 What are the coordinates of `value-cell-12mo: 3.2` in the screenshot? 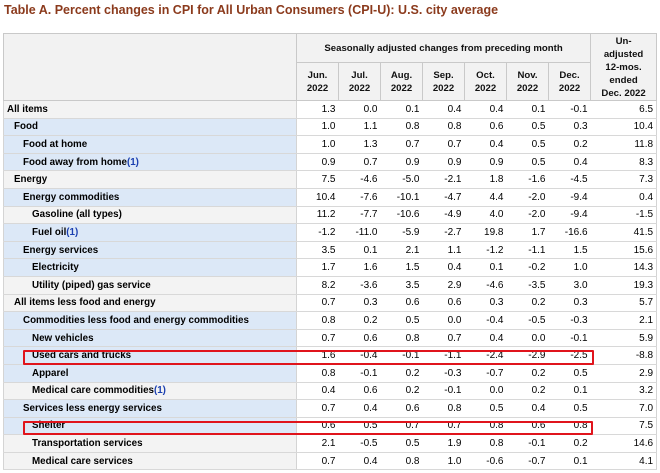 It's located at (624, 391).